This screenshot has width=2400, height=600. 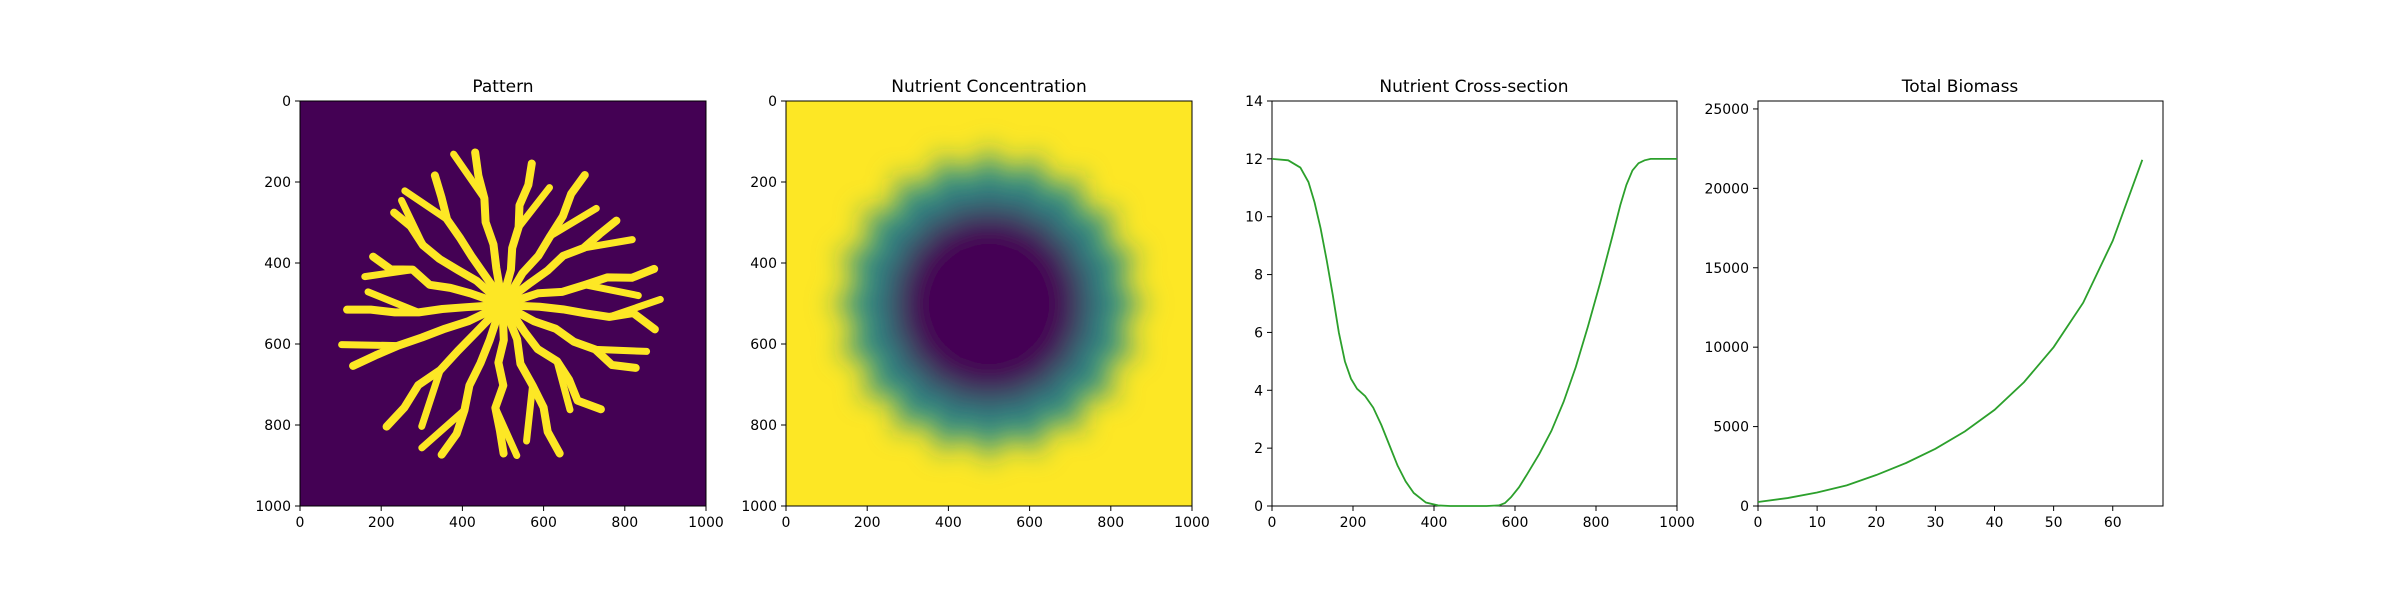 What do you see at coordinates (1731, 428) in the screenshot?
I see `y-tick-label: 5000` at bounding box center [1731, 428].